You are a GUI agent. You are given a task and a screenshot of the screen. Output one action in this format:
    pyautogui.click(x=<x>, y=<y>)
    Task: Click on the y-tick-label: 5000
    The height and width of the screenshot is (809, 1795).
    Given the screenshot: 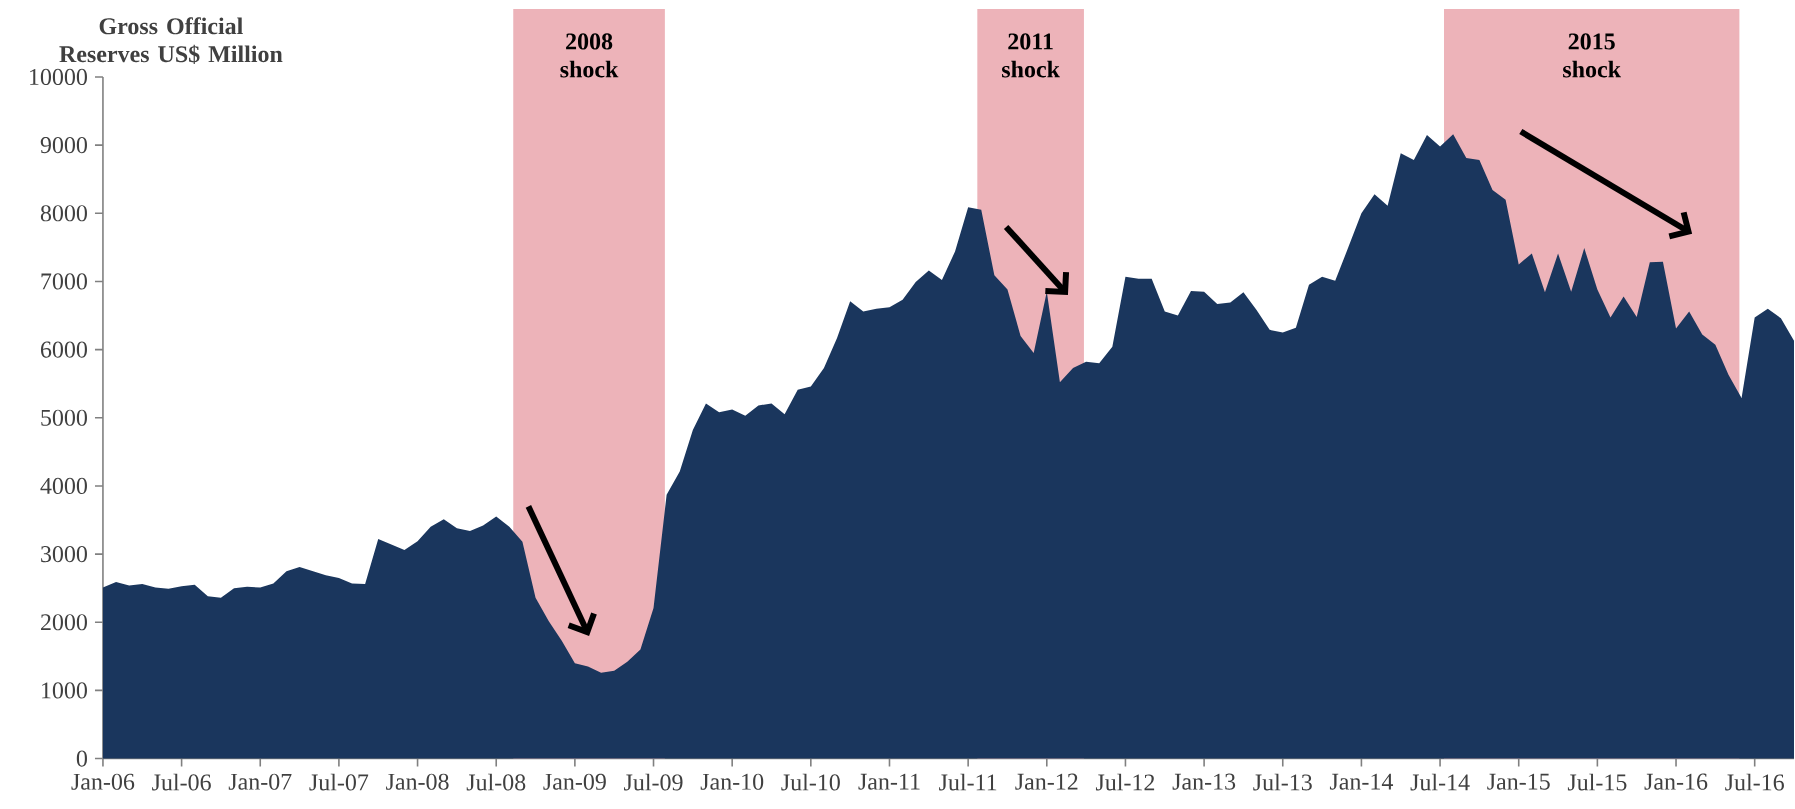 What is the action you would take?
    pyautogui.click(x=64, y=418)
    